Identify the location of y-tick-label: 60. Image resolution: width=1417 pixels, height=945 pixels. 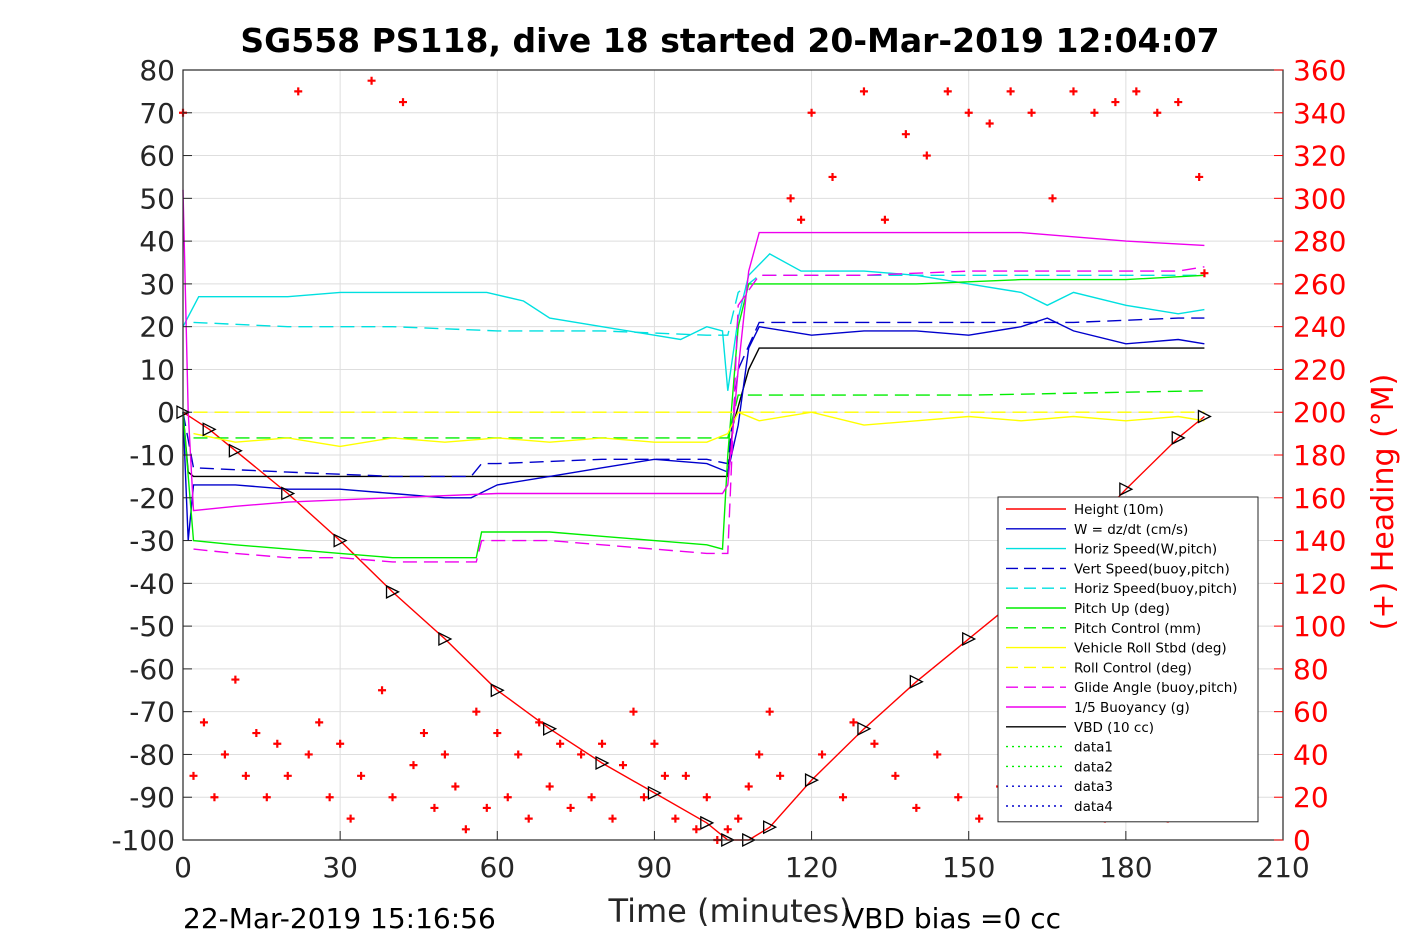
(157, 156).